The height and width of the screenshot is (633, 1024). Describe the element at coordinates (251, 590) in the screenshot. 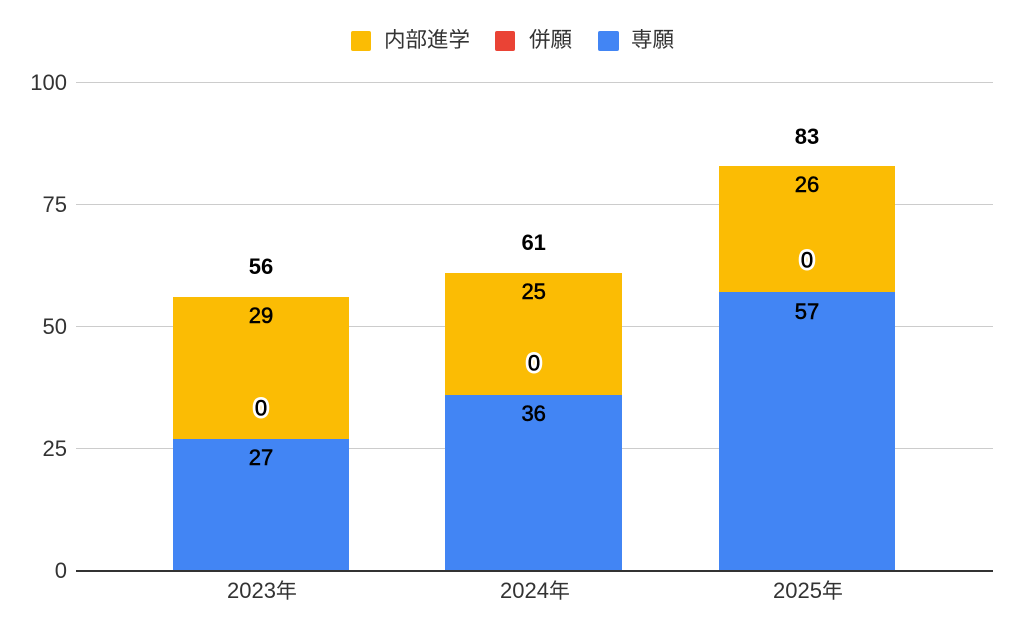

I see `svg-text: 2023` at that location.